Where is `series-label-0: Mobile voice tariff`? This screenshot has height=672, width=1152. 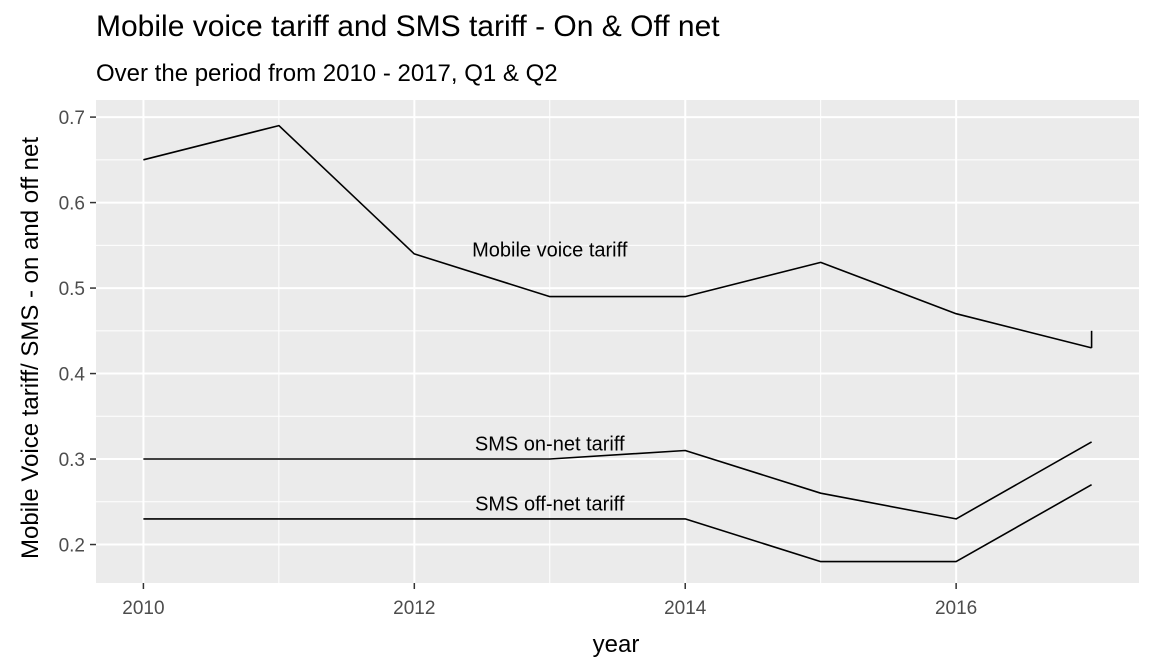
series-label-0: Mobile voice tariff is located at coordinates (550, 251).